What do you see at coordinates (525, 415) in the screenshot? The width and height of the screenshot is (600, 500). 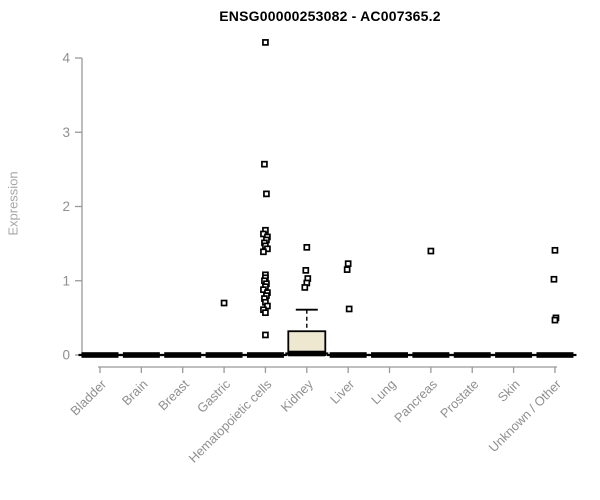 I see `x-tick-label: Unknown / Other` at bounding box center [525, 415].